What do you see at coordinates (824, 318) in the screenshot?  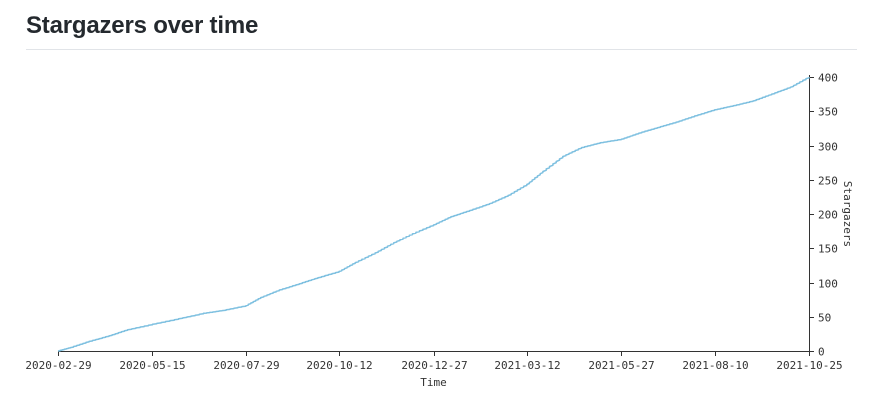 I see `y-tick-label: 50` at bounding box center [824, 318].